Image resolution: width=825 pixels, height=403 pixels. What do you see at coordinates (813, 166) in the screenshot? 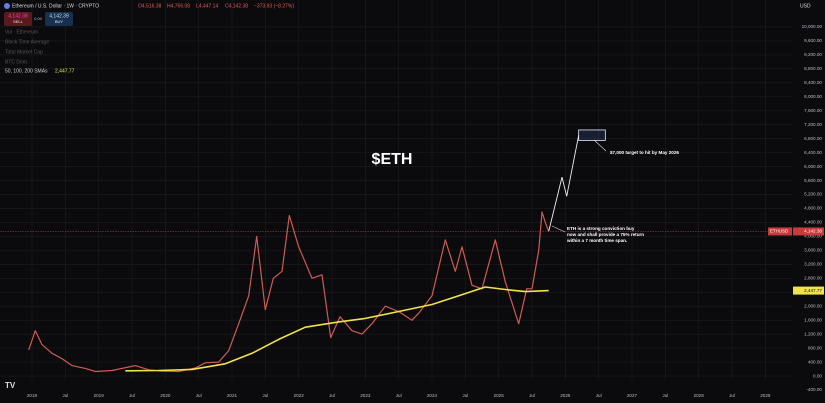
I see `y-tick-label: 6,000.00` at bounding box center [813, 166].